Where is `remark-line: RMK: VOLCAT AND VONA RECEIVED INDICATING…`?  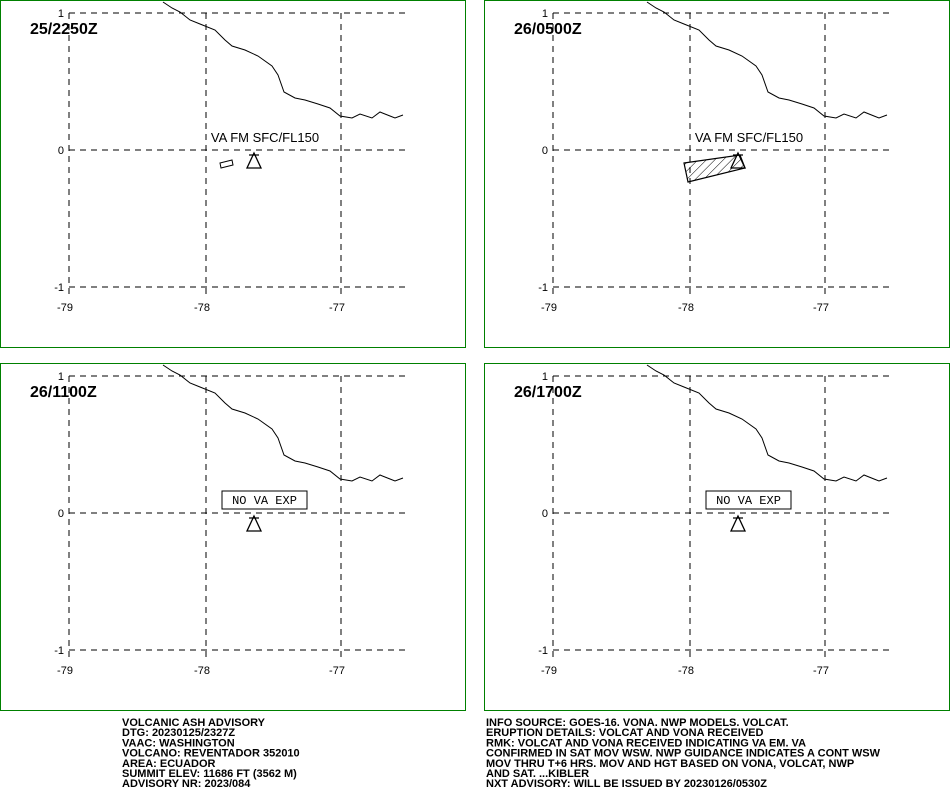 remark-line: RMK: VOLCAT AND VONA RECEIVED INDICATING… is located at coordinates (646, 743).